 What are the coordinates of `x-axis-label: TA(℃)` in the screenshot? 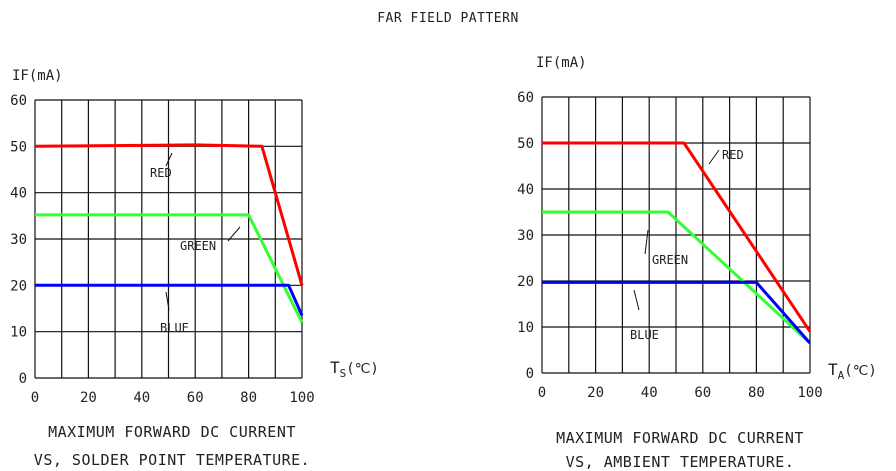 It's located at (852, 371).